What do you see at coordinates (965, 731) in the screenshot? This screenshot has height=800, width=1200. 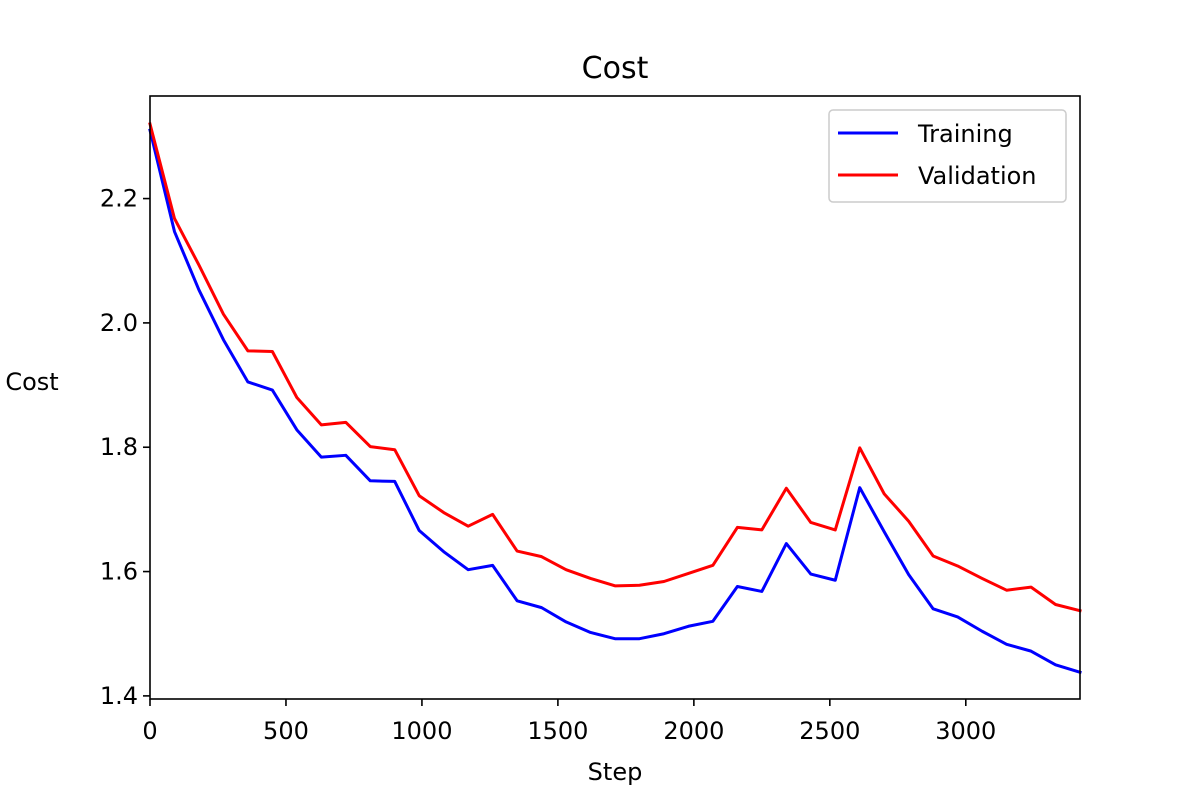 I see `x-tick-label: 3000` at bounding box center [965, 731].